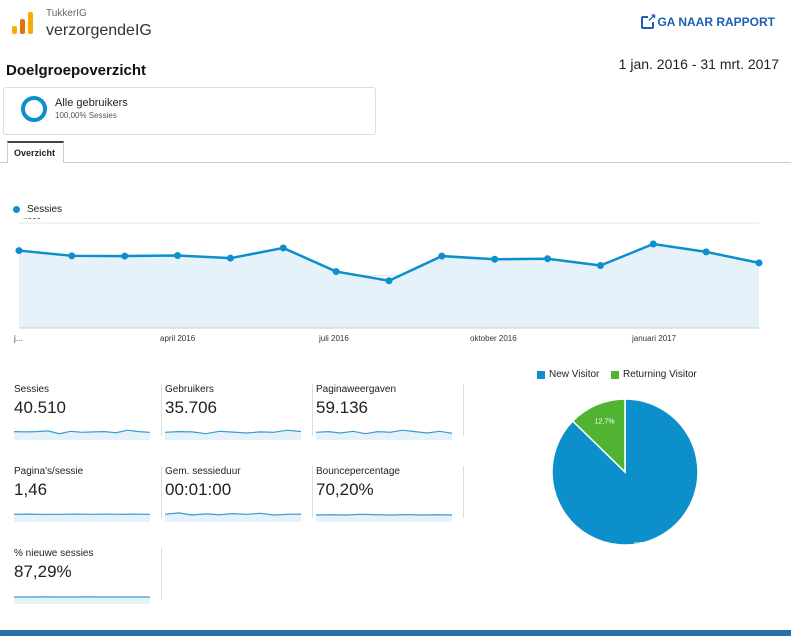 This screenshot has width=791, height=636. What do you see at coordinates (342, 407) in the screenshot?
I see `metric-value: 59.136` at bounding box center [342, 407].